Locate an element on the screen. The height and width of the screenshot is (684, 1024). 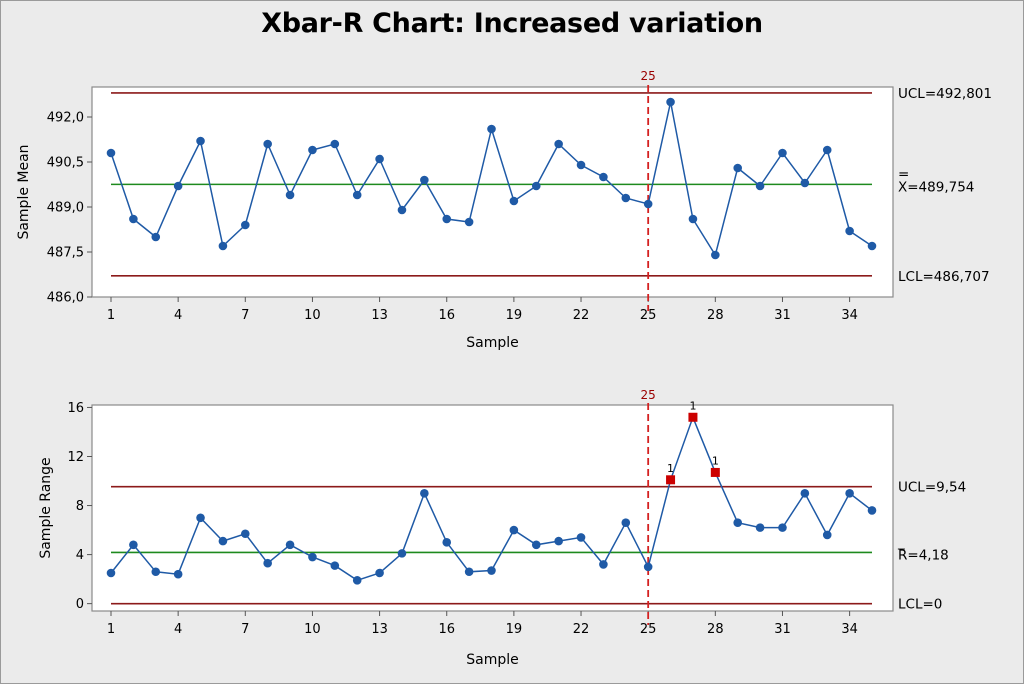
y-axis-label: Sample Mean is located at coordinates (24, 191).